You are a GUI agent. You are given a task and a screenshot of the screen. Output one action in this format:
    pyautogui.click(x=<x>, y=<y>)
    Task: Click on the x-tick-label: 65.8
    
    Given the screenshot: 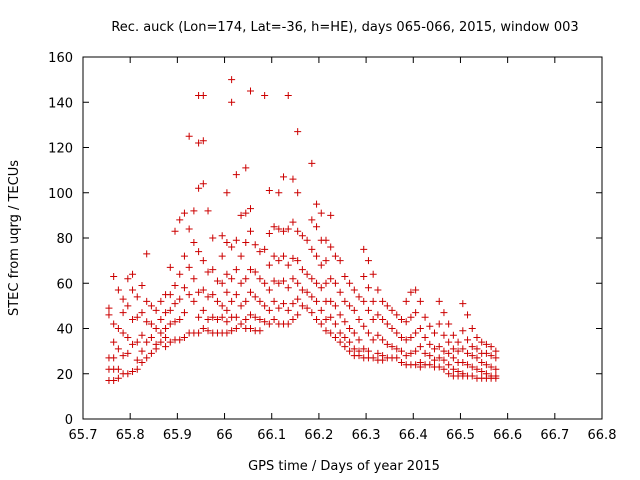 What is the action you would take?
    pyautogui.click(x=130, y=435)
    